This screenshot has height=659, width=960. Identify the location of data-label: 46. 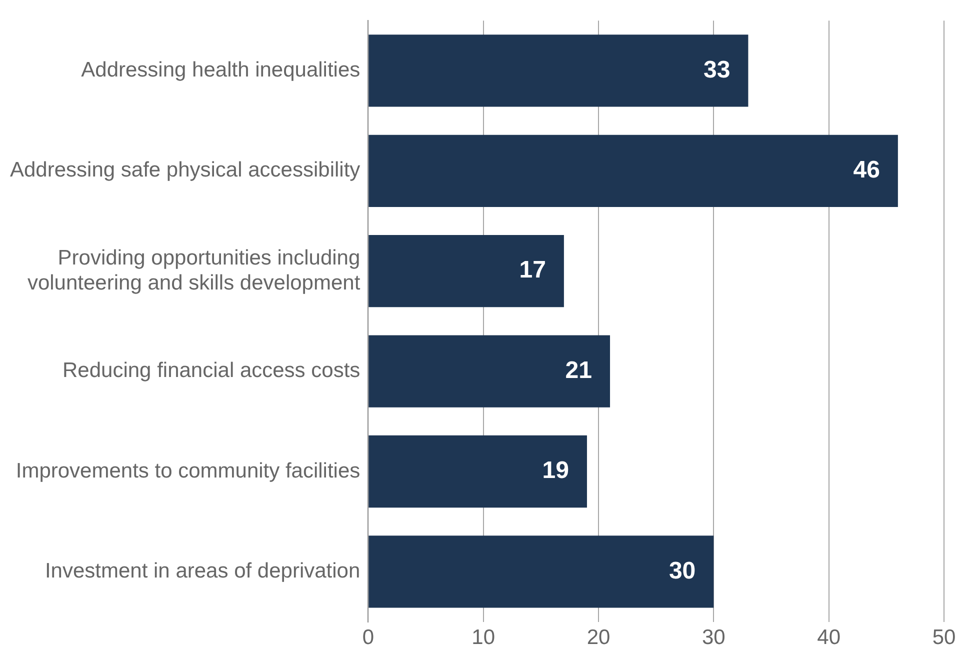
(866, 170).